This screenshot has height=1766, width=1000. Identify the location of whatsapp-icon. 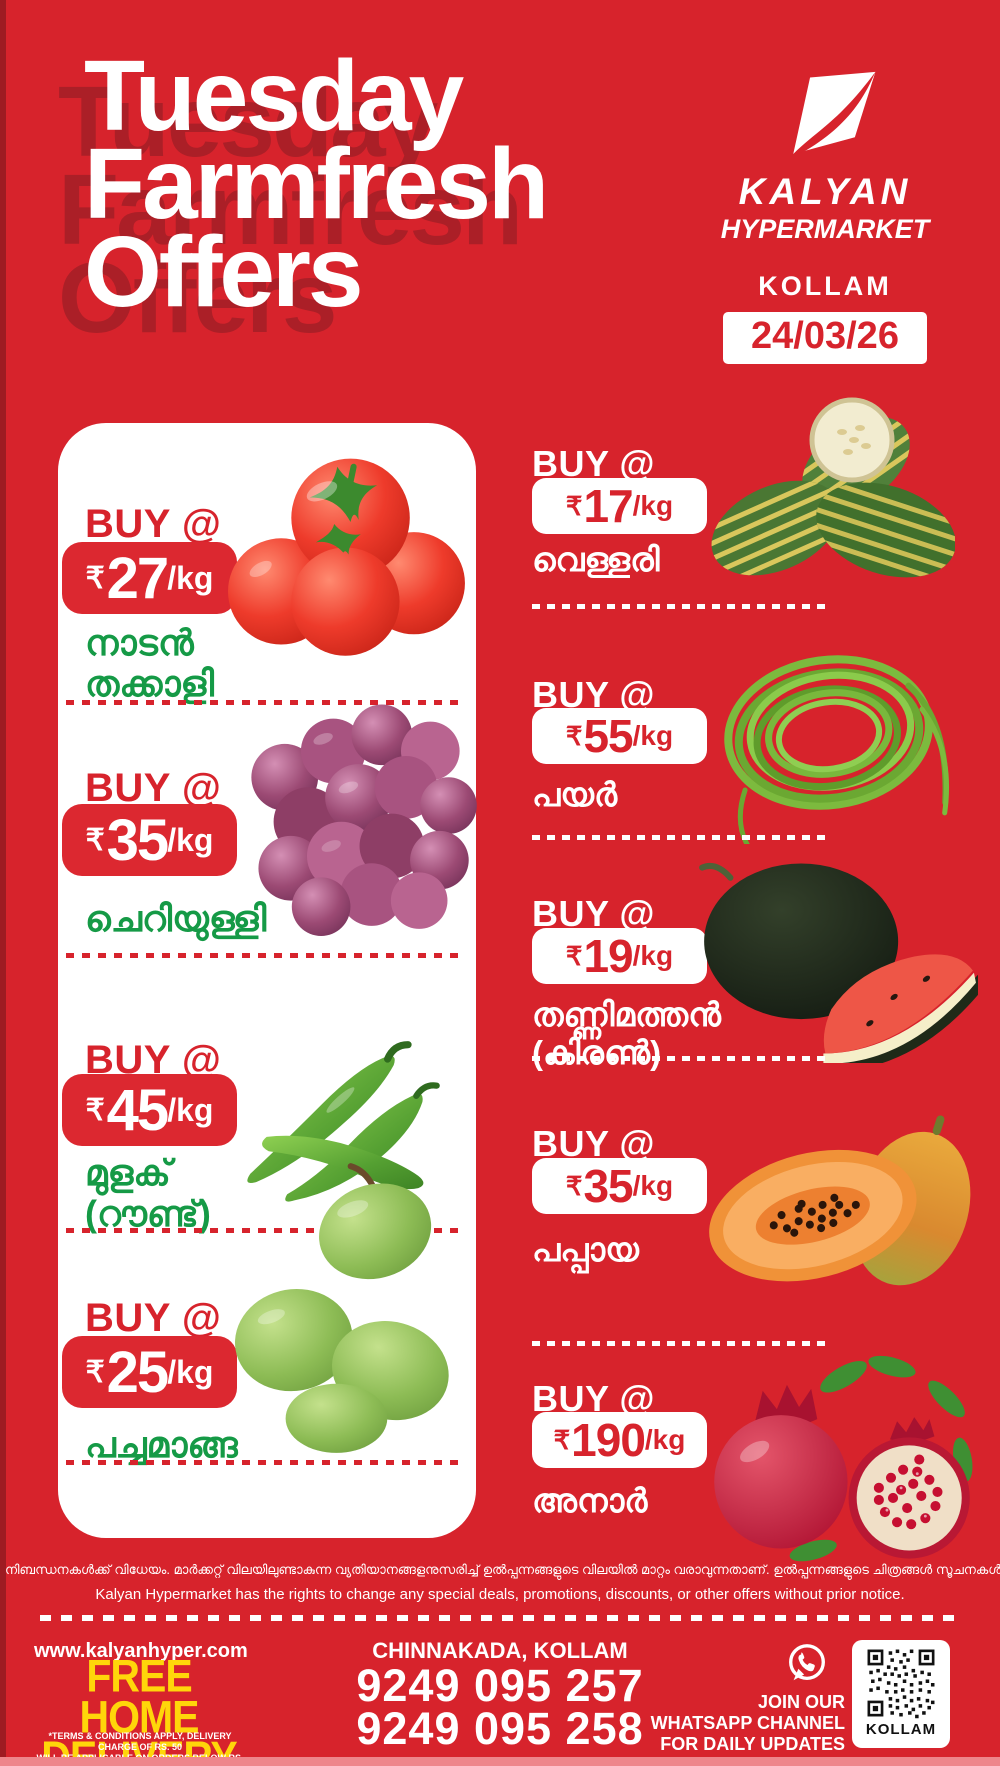
(807, 1664).